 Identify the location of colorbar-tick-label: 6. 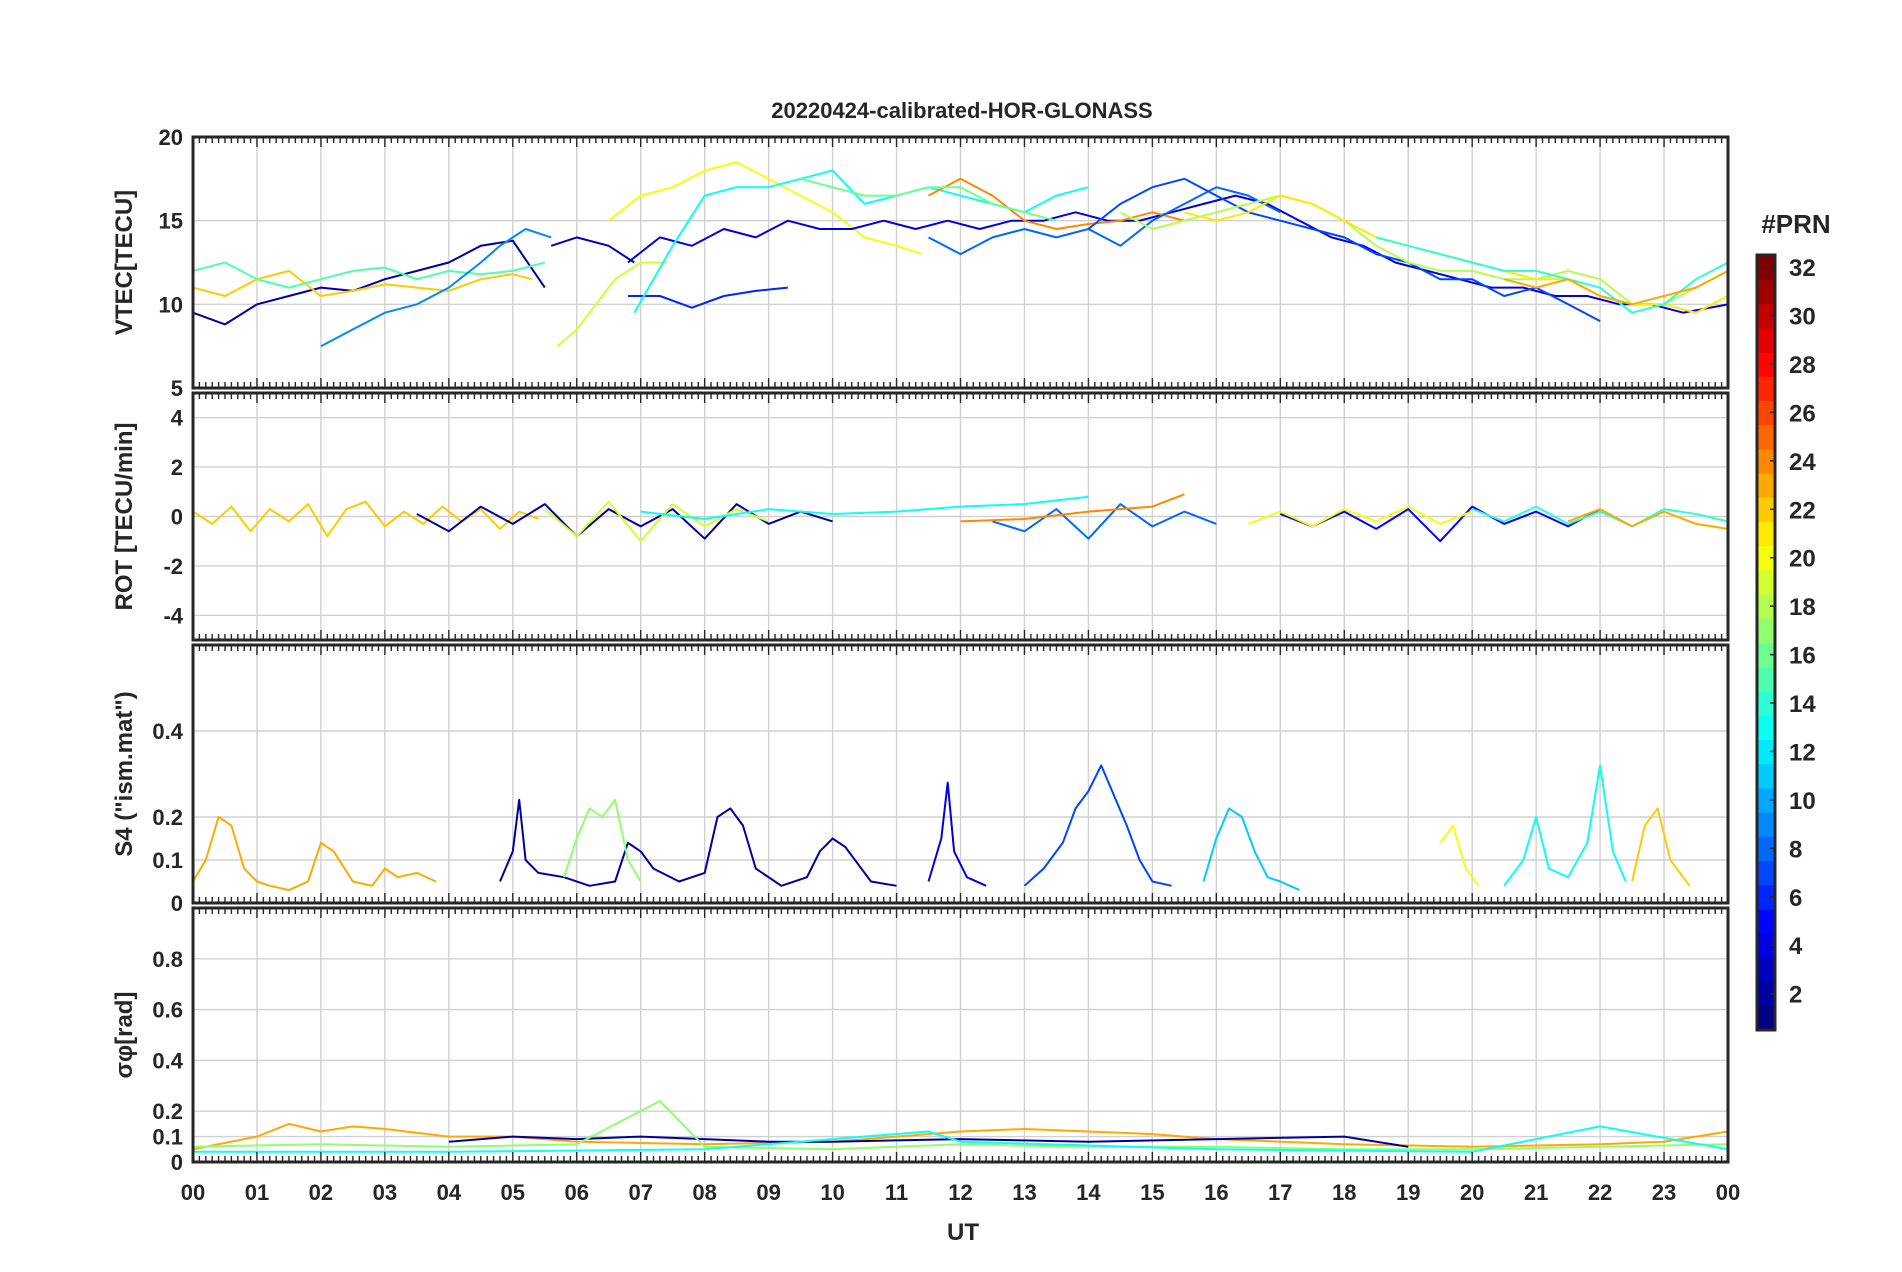
(1795, 898).